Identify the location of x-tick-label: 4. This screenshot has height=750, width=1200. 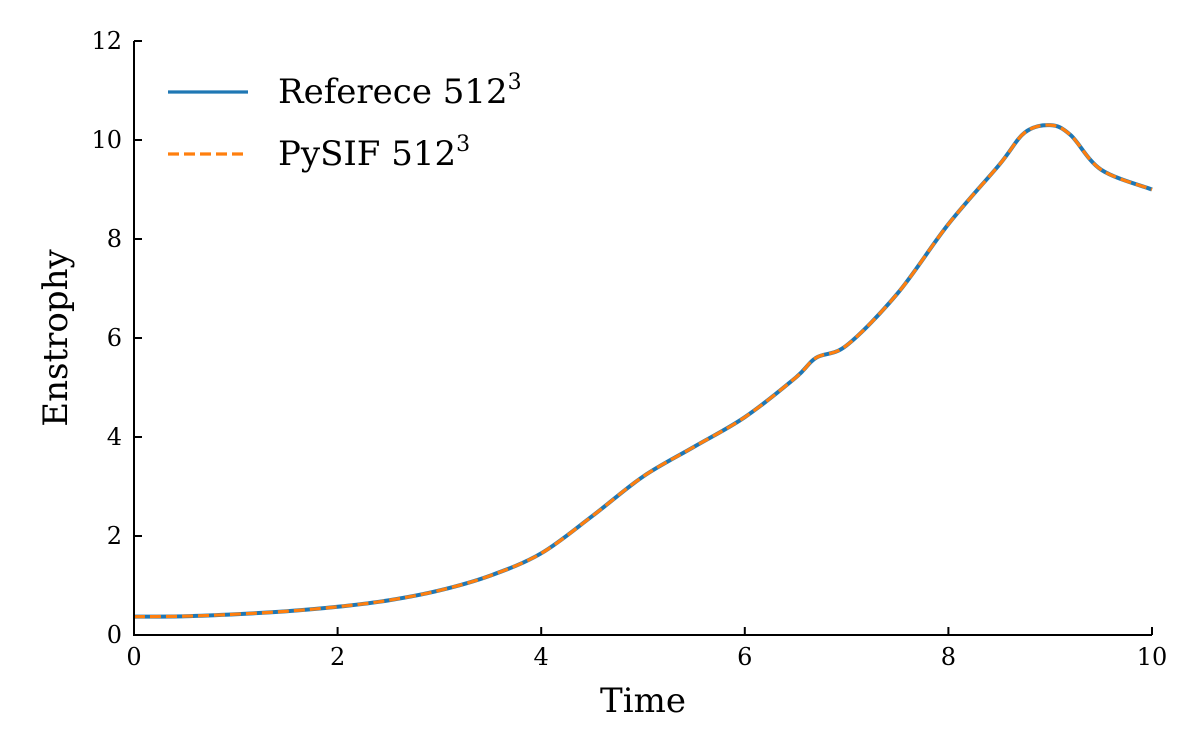
(541, 657).